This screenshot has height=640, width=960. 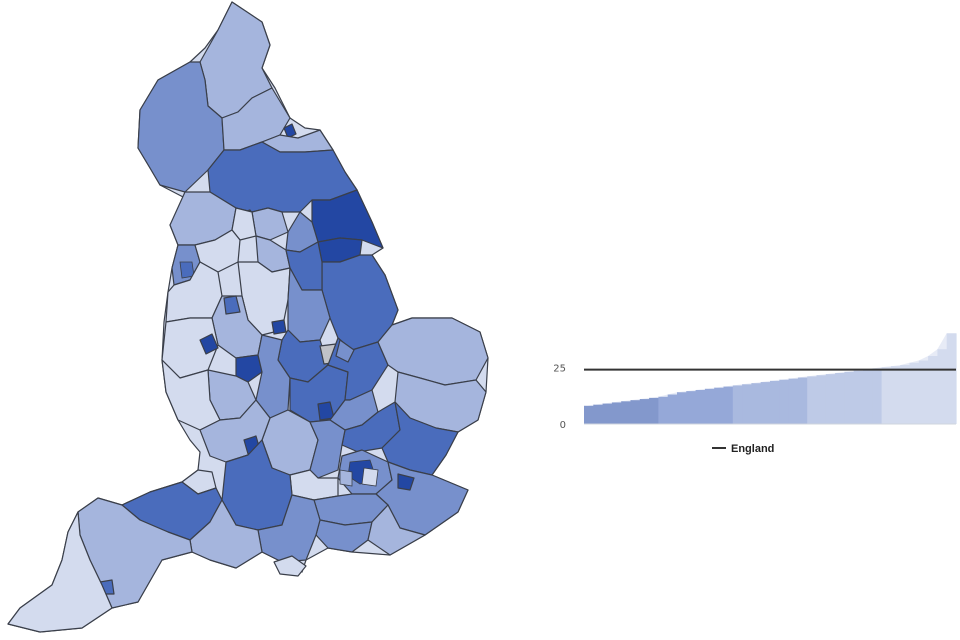 I want to click on series-area, so click(x=770, y=378).